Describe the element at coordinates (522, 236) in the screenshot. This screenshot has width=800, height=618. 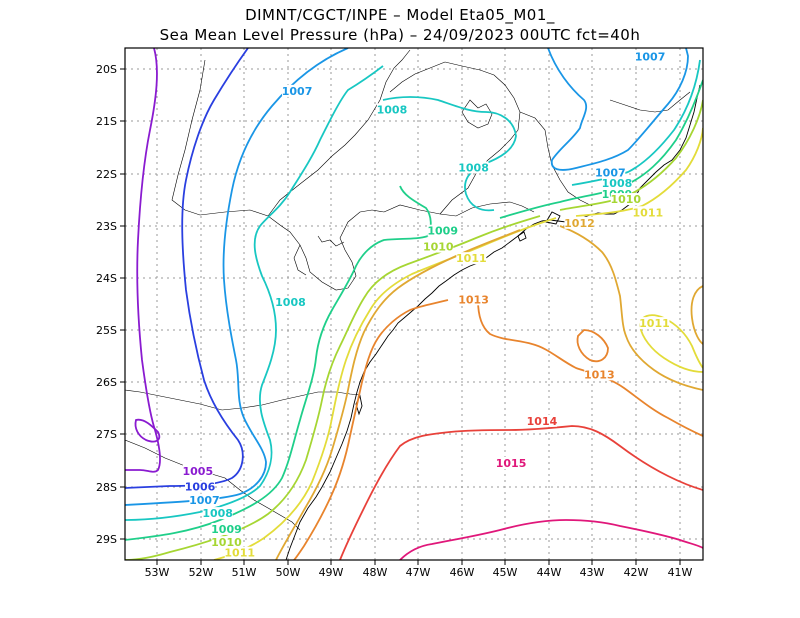
I see `island-sao-sebastiao` at that location.